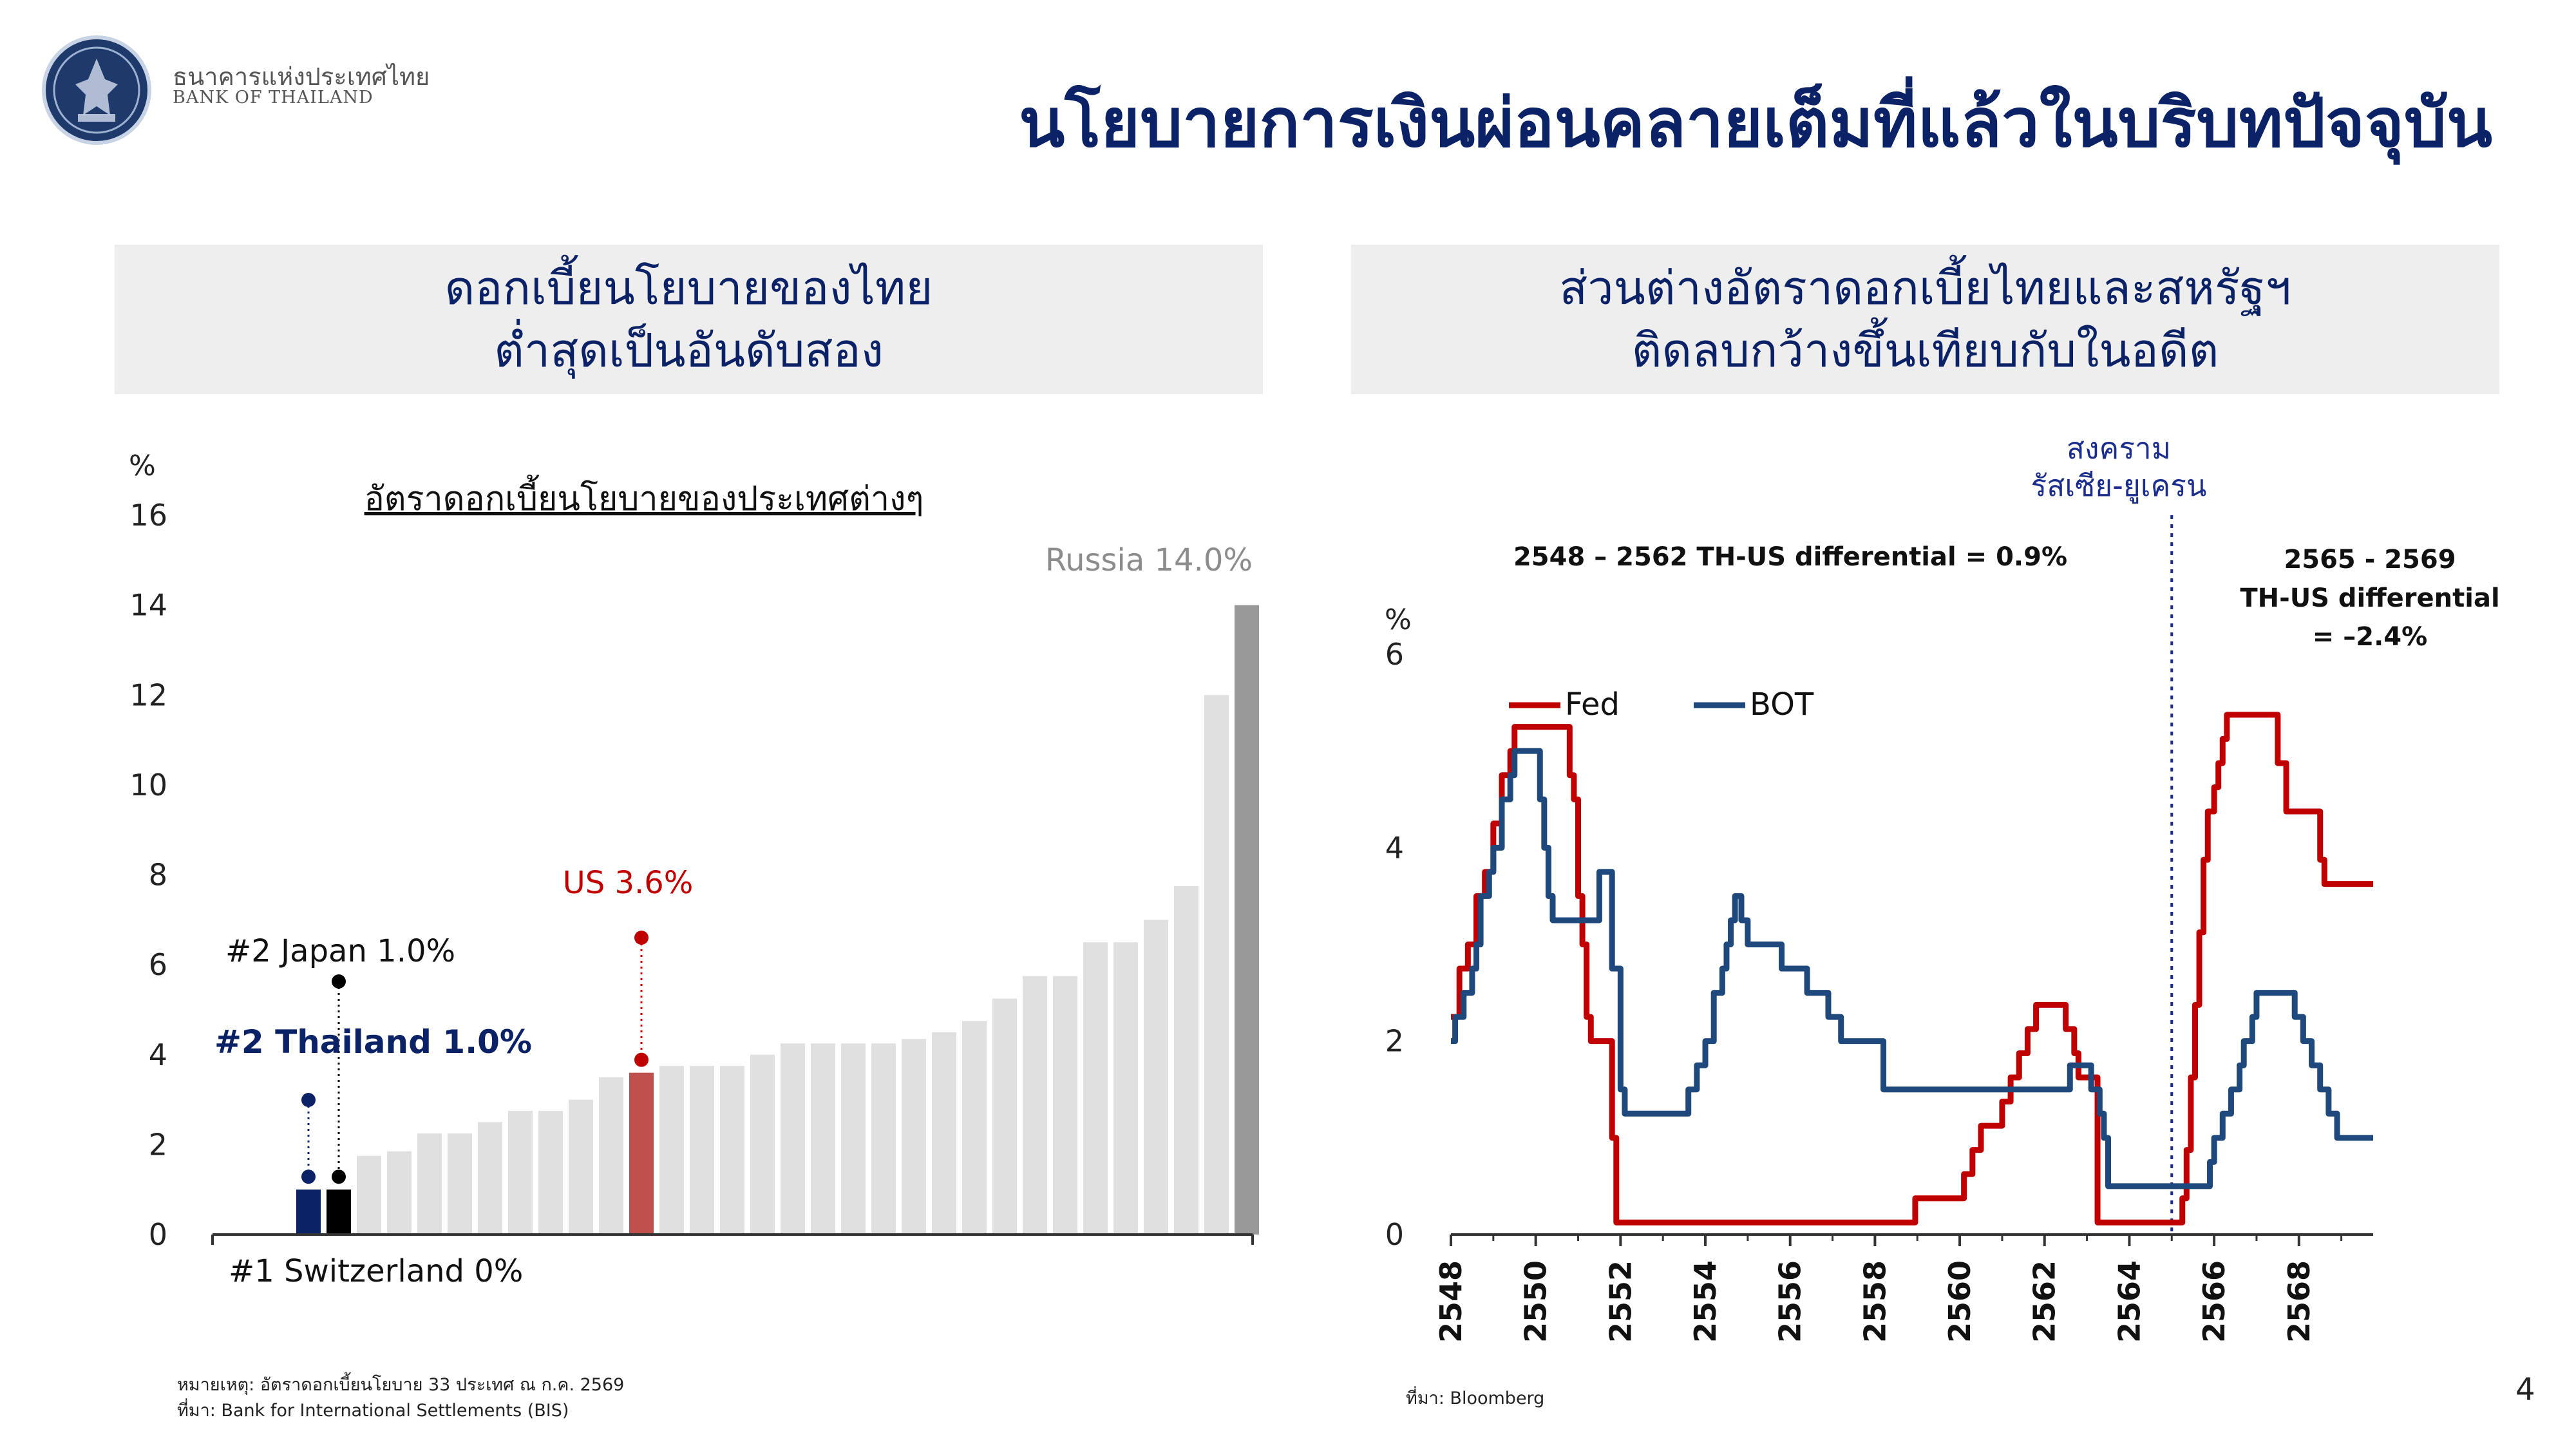 This screenshot has width=2576, height=1449. I want to click on seal-emblem-graphic, so click(96, 90).